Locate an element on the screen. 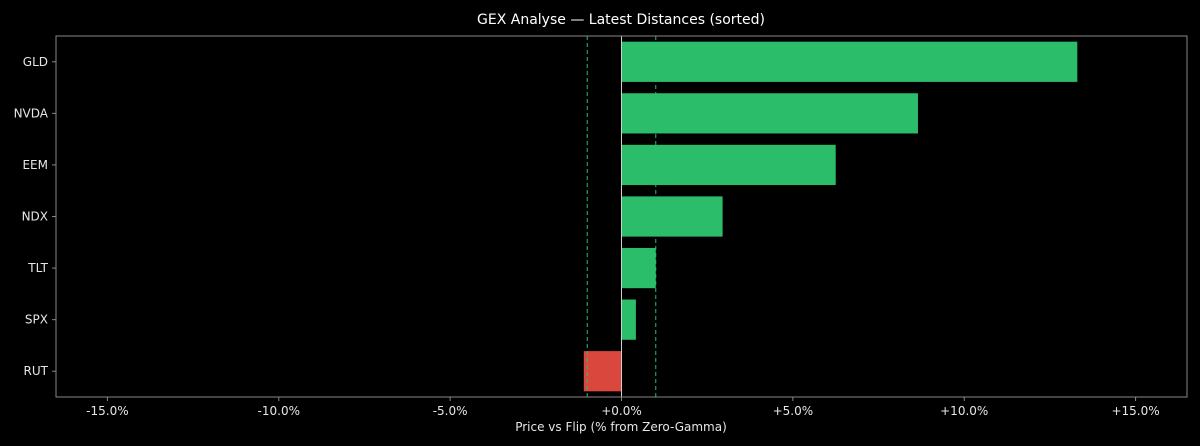 This screenshot has width=1200, height=446. x-tick-label: +0.0% is located at coordinates (621, 411).